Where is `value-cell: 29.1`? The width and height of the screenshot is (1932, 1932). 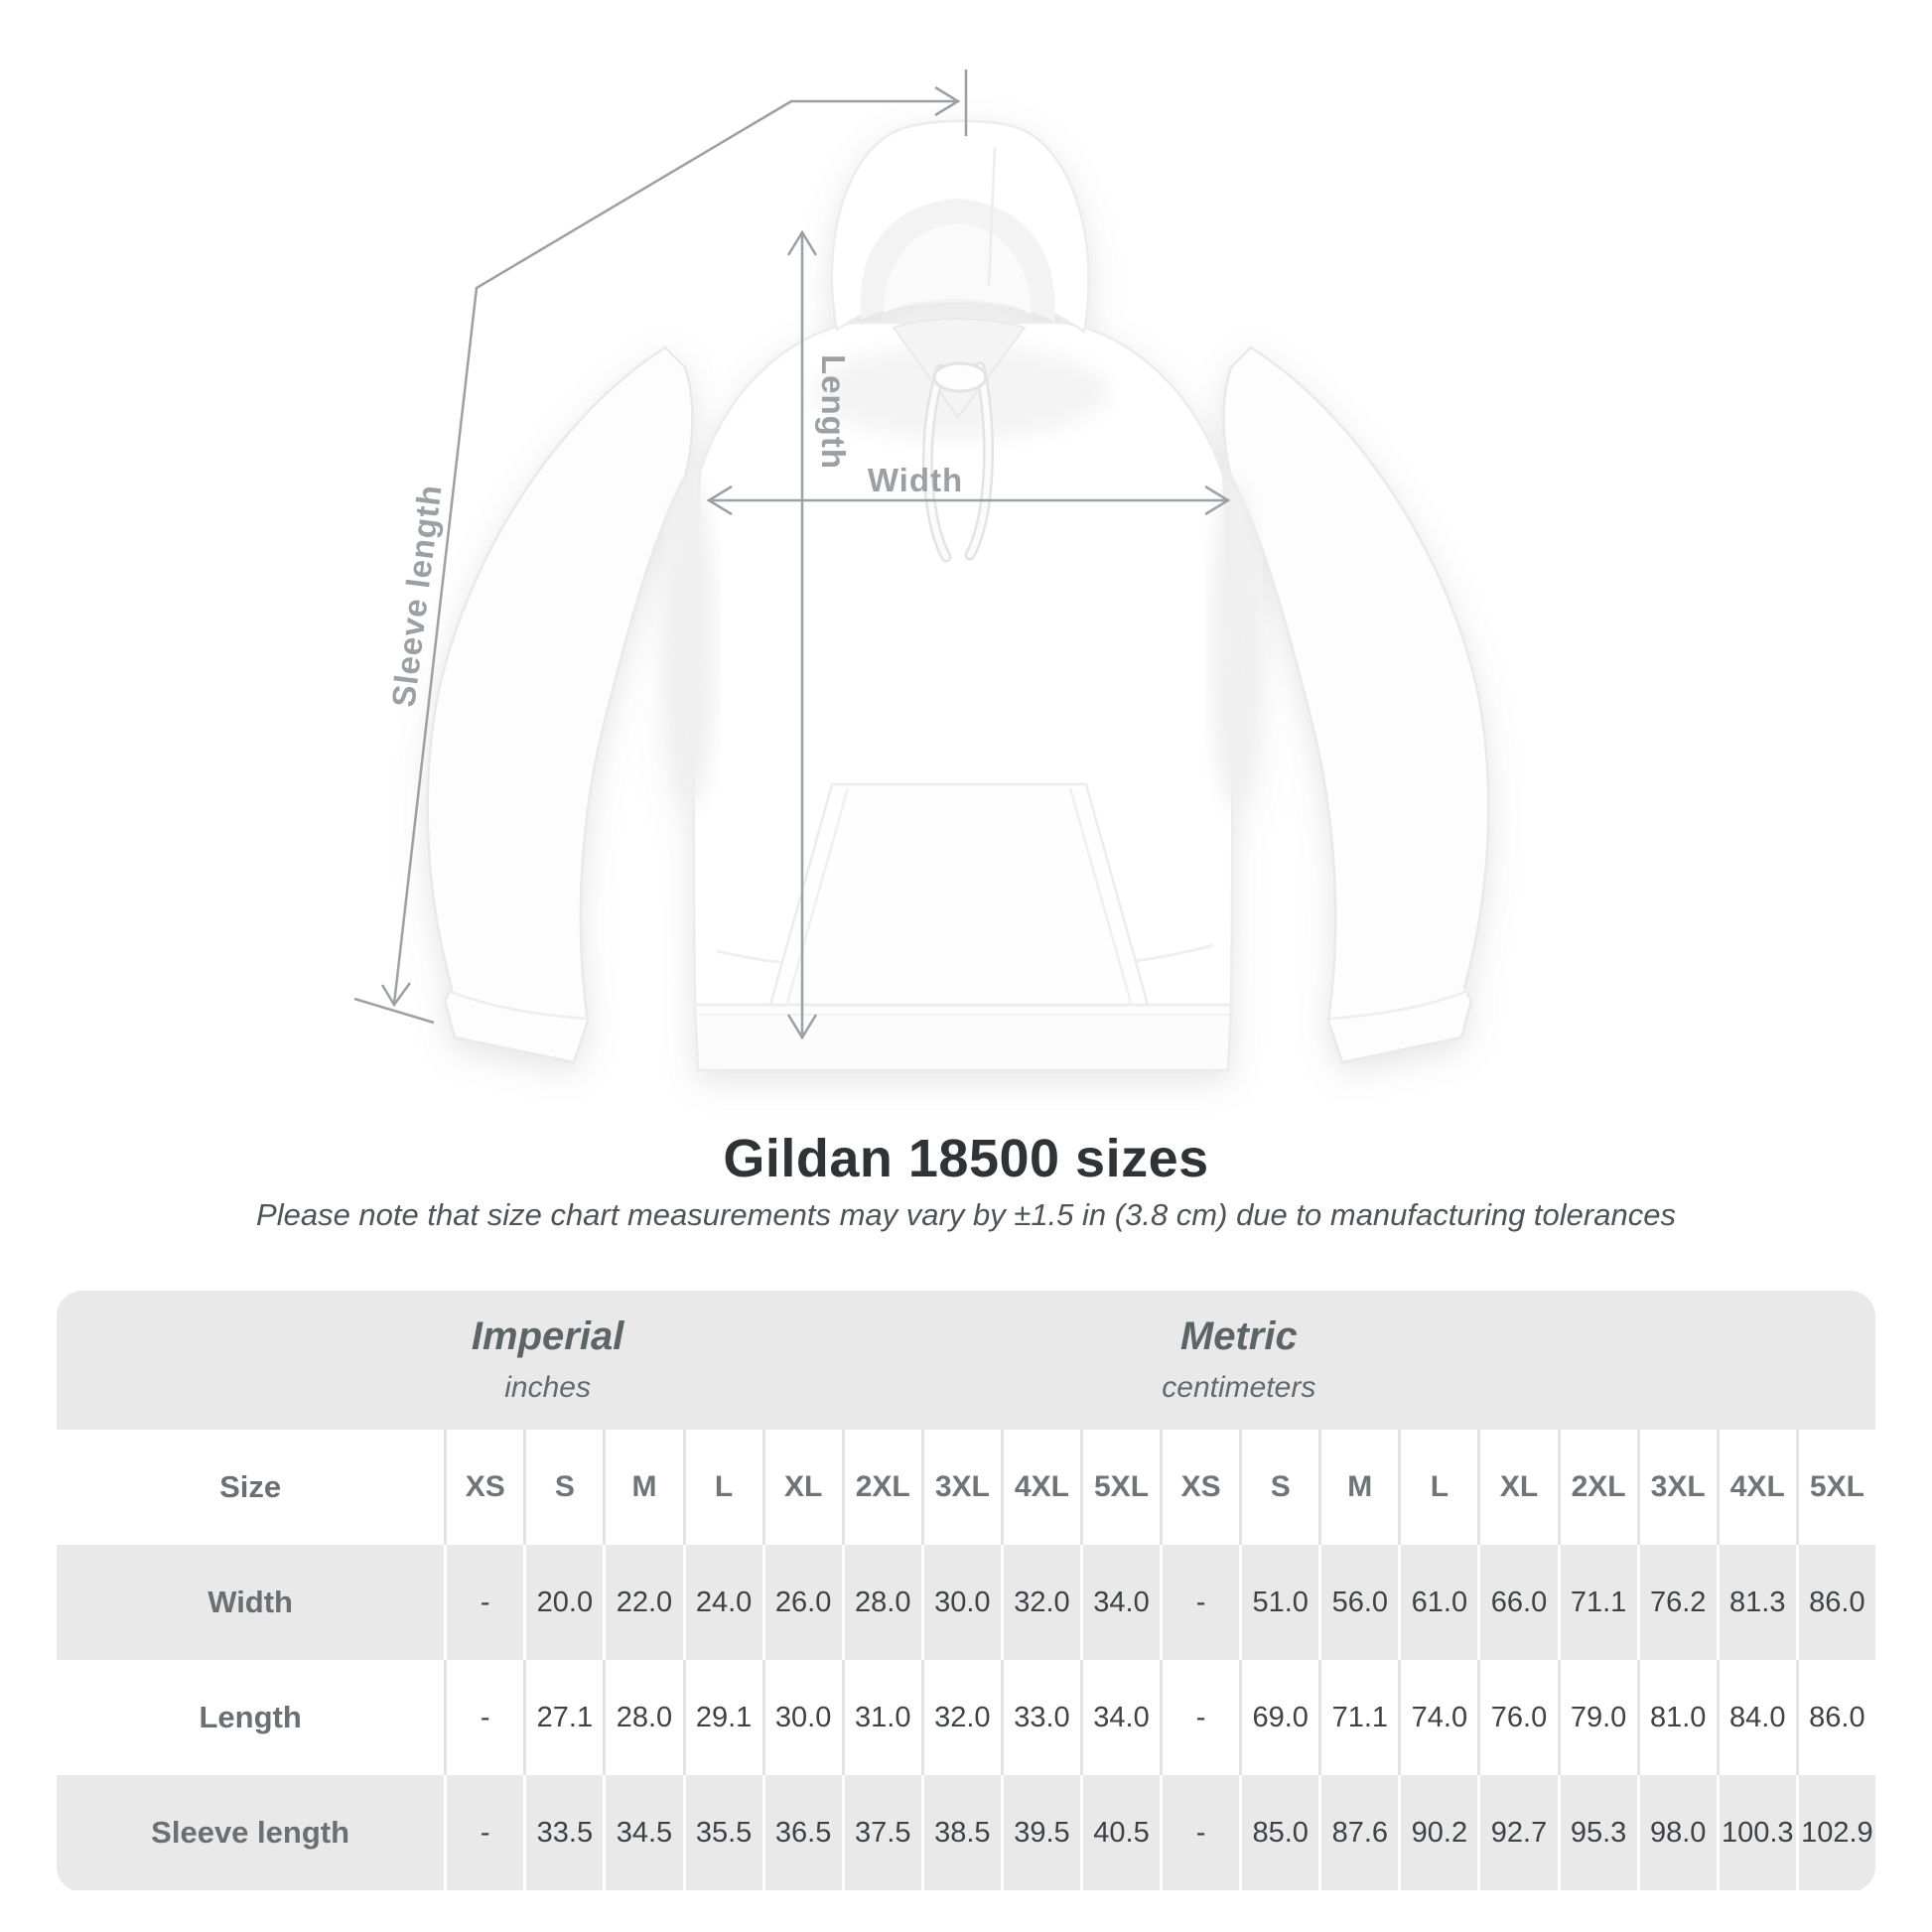 value-cell: 29.1 is located at coordinates (722, 1717).